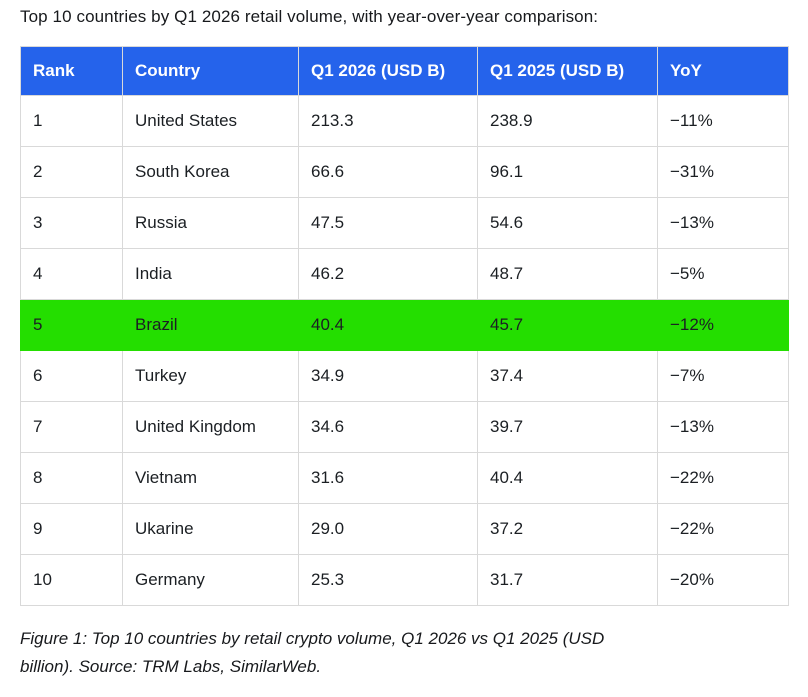  I want to click on table-row: 10 Germany 25.3 31.7 −20%, so click(404, 580).